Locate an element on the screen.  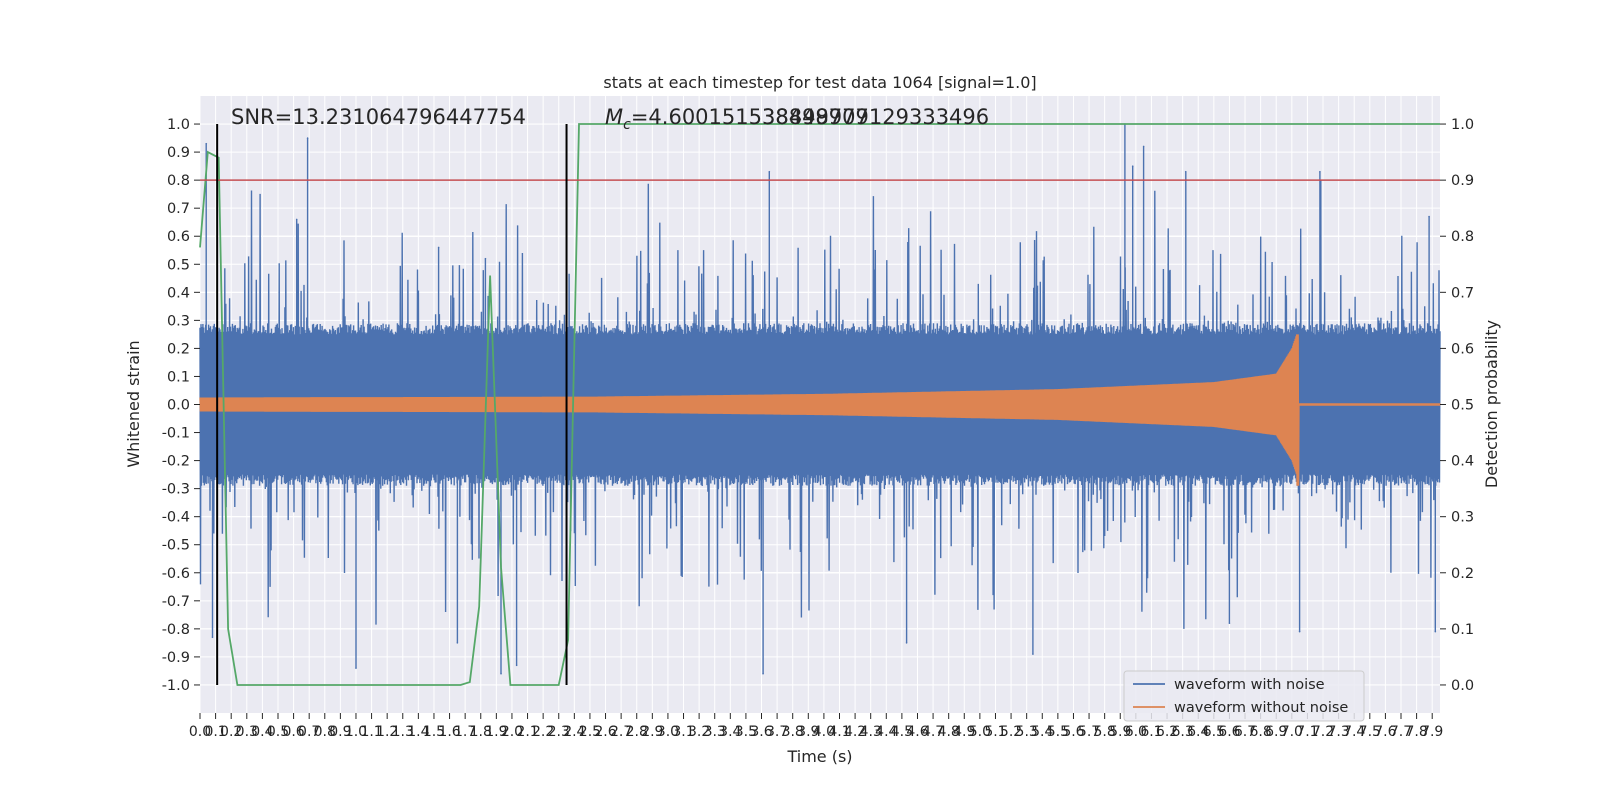
x-tick-label: 7.8 is located at coordinates (1416, 732).